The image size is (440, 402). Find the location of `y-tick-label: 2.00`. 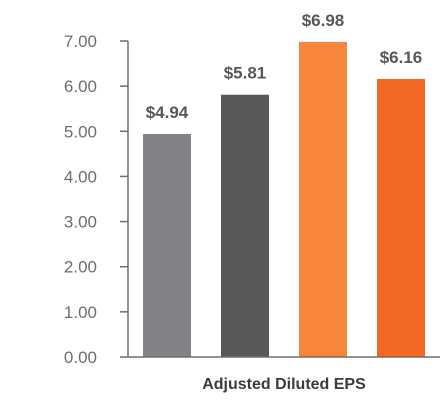

y-tick-label: 2.00 is located at coordinates (80, 267).